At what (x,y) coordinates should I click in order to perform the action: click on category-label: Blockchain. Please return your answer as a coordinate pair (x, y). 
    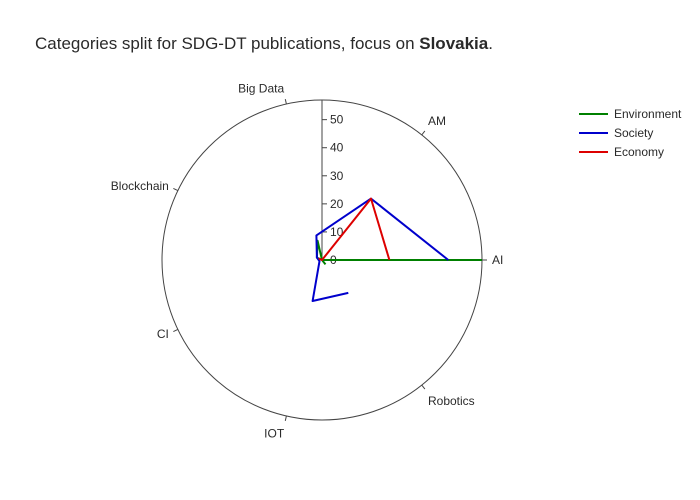
    Looking at the image, I should click on (140, 186).